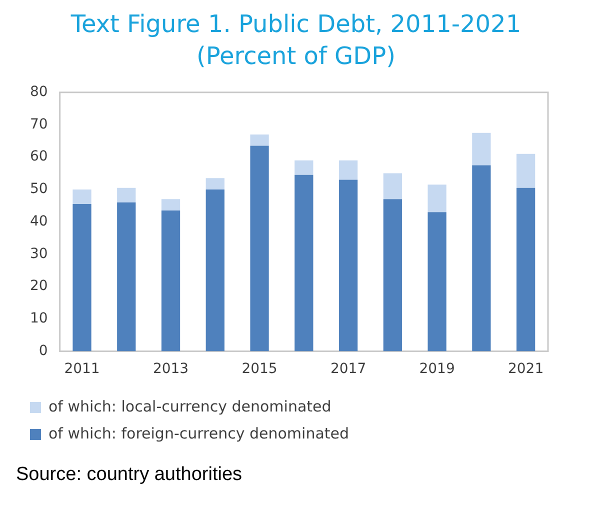  I want to click on legend-label: of which: foreign-currency denominated, so click(199, 433).